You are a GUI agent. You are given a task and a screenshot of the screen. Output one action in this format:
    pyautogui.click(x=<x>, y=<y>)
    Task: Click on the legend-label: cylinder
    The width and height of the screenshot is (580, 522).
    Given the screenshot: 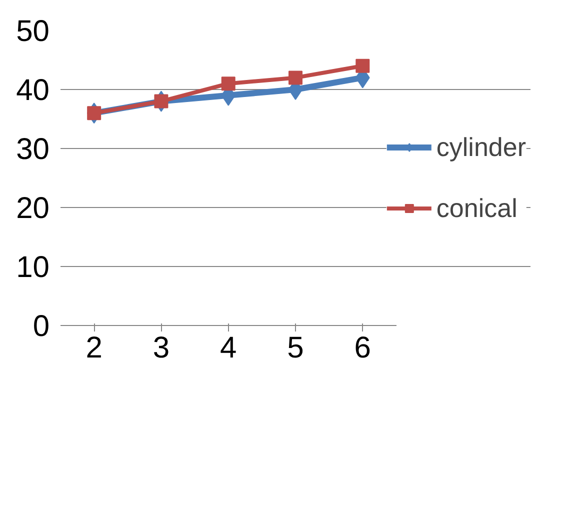 What is the action you would take?
    pyautogui.click(x=481, y=147)
    